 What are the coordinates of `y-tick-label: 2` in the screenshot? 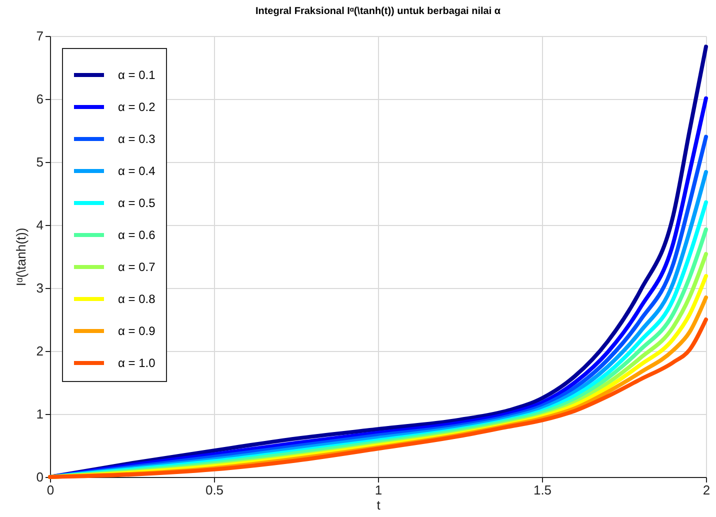 It's located at (40, 351).